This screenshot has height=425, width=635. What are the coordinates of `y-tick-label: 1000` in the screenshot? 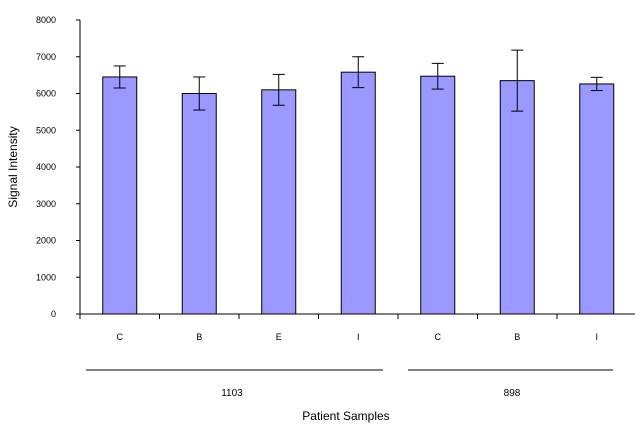 It's located at (46, 277).